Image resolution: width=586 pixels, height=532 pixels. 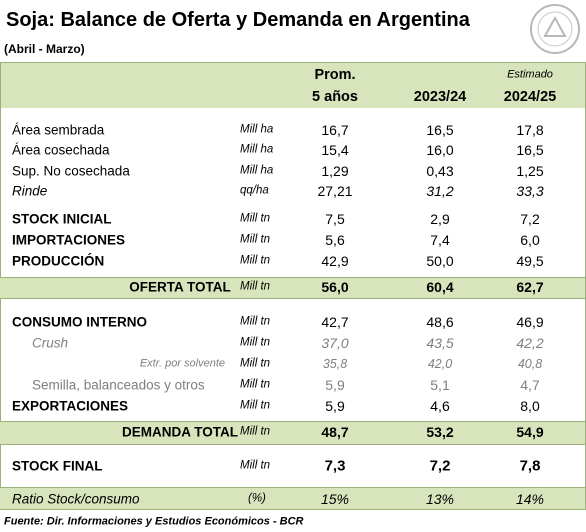 I want to click on column-header: Estimado, so click(x=530, y=74).